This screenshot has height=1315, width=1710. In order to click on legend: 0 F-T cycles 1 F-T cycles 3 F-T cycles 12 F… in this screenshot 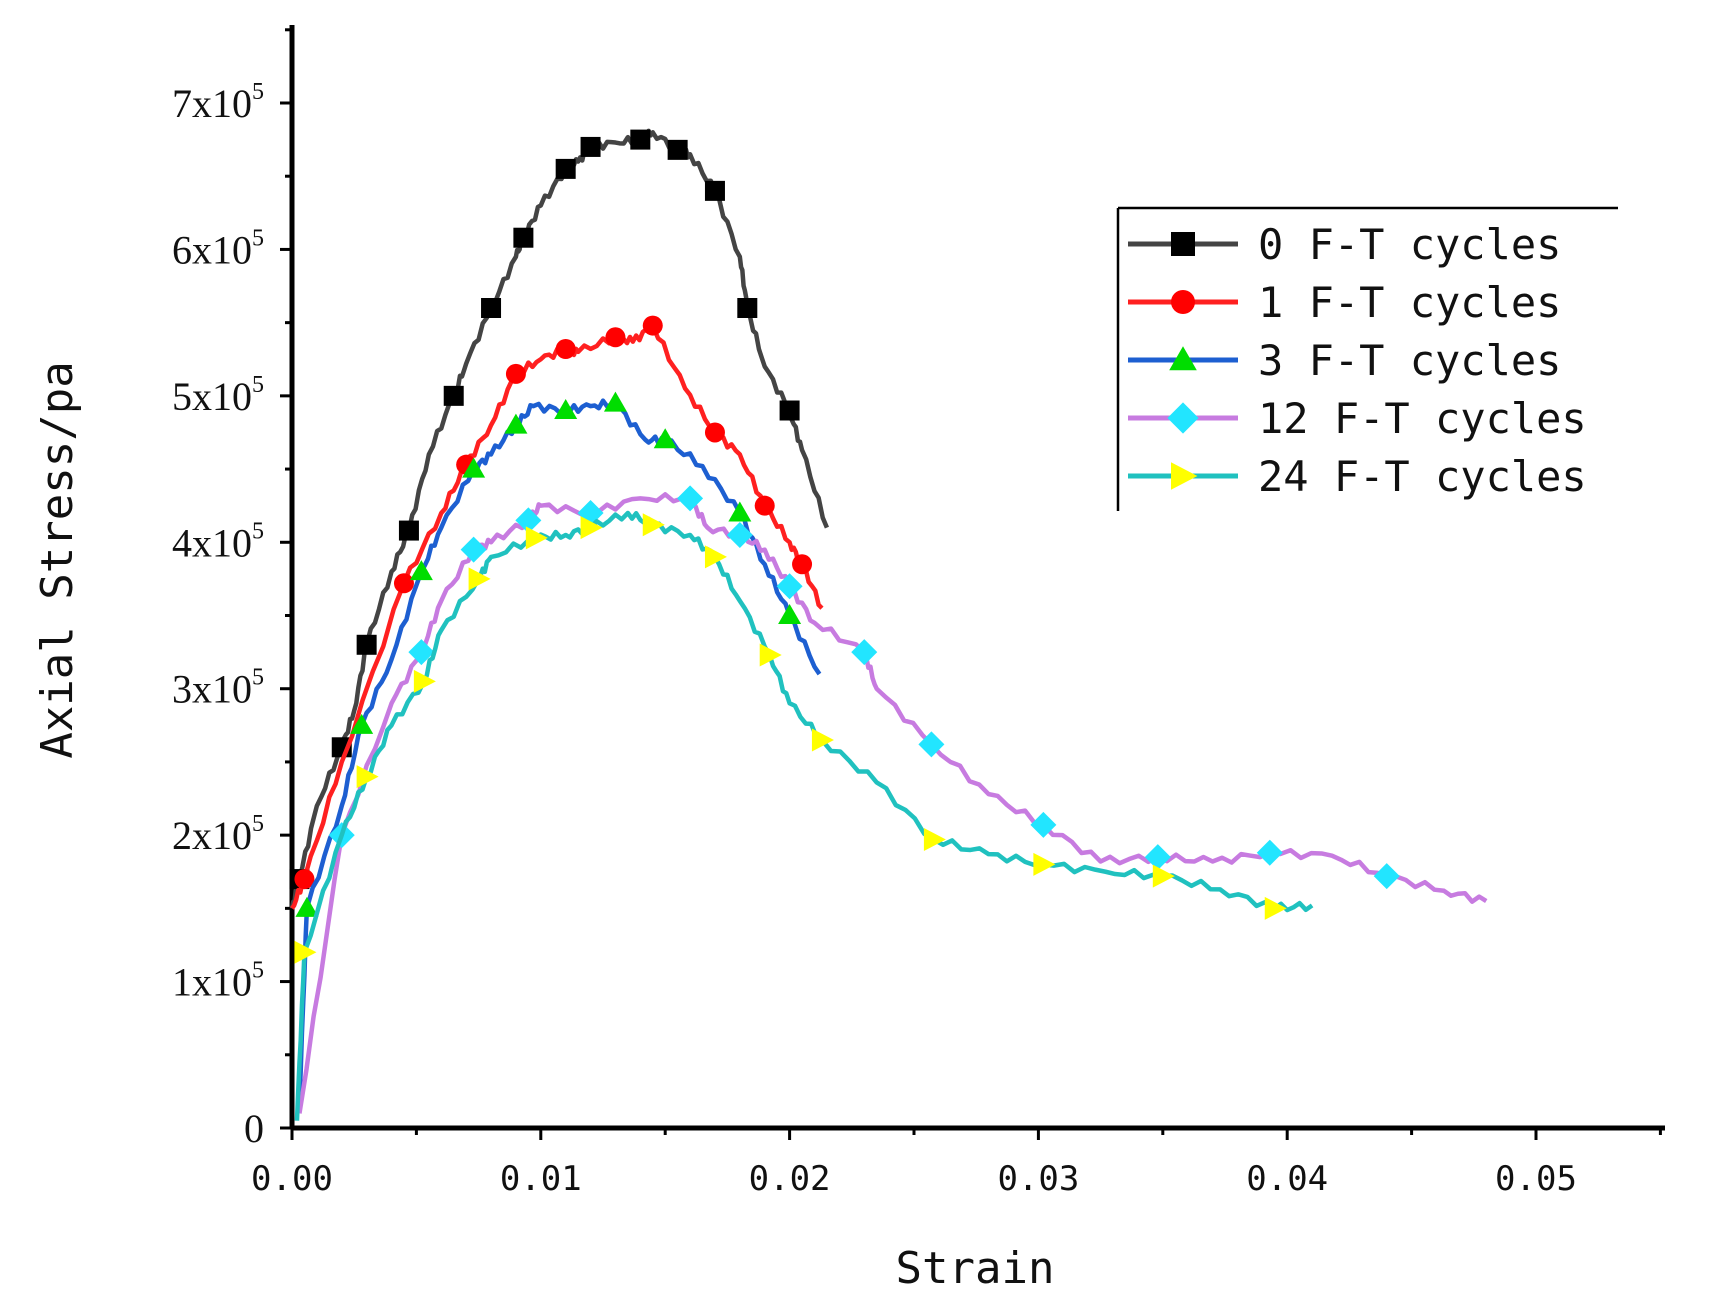, I will do `click(1367, 358)`.